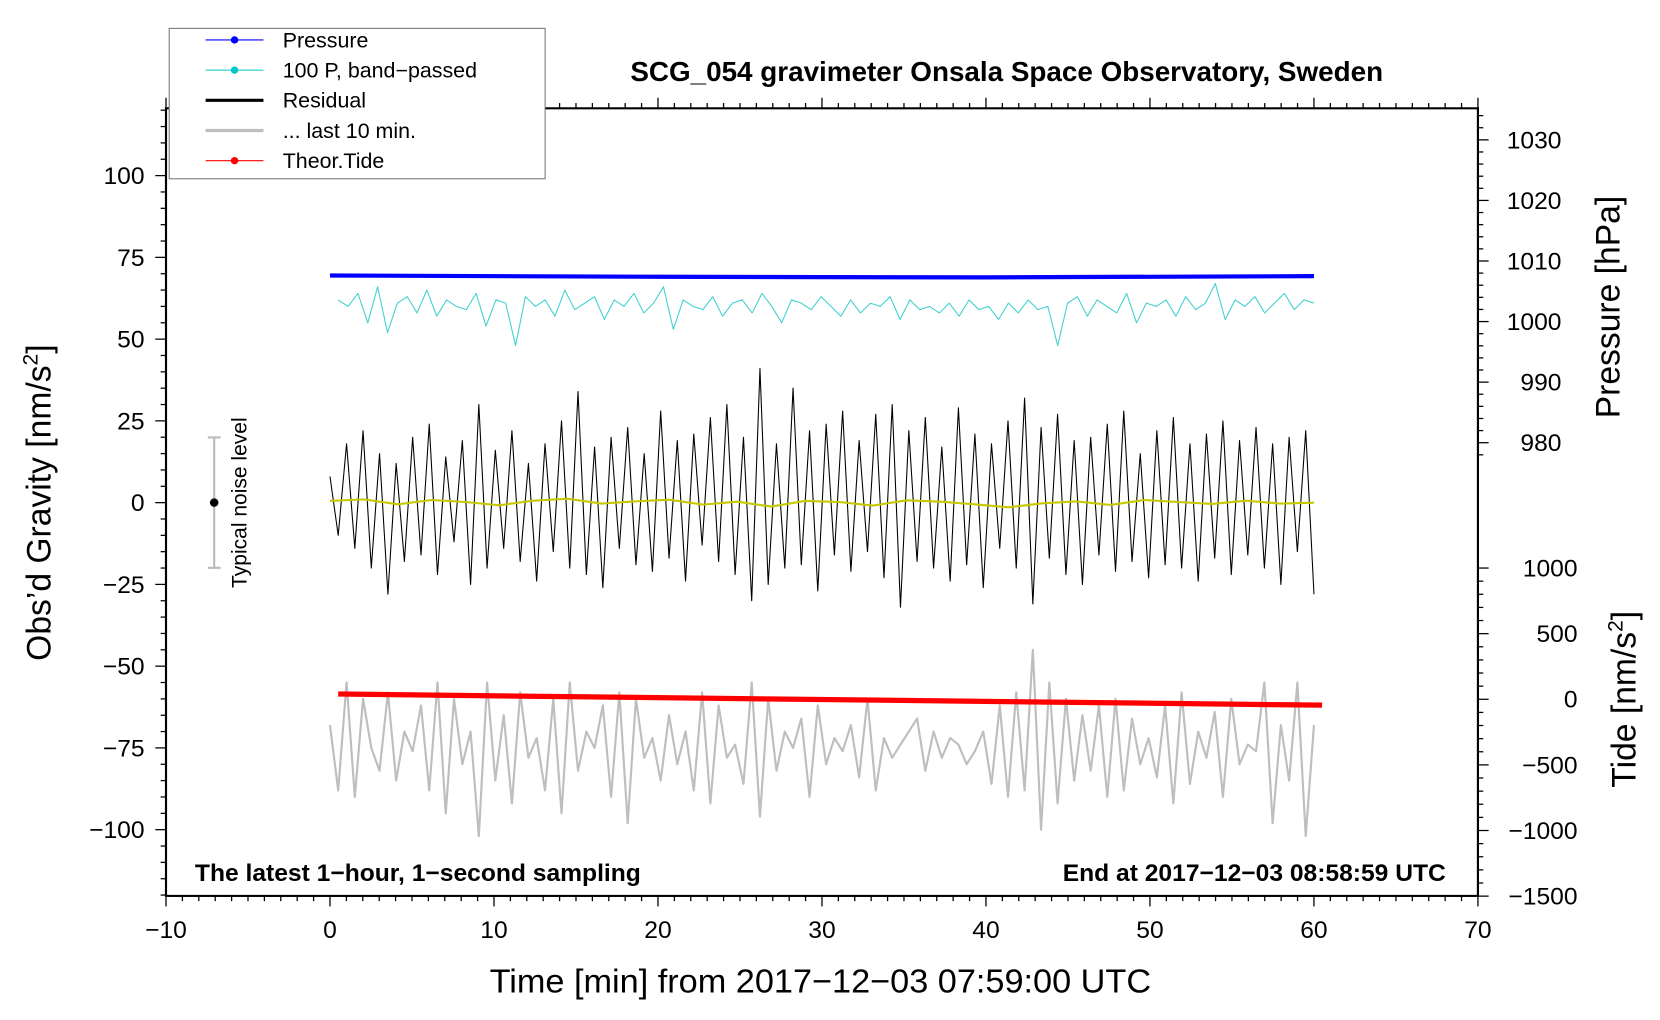  I want to click on y-tick-label-pressure: 1010, so click(1534, 262).